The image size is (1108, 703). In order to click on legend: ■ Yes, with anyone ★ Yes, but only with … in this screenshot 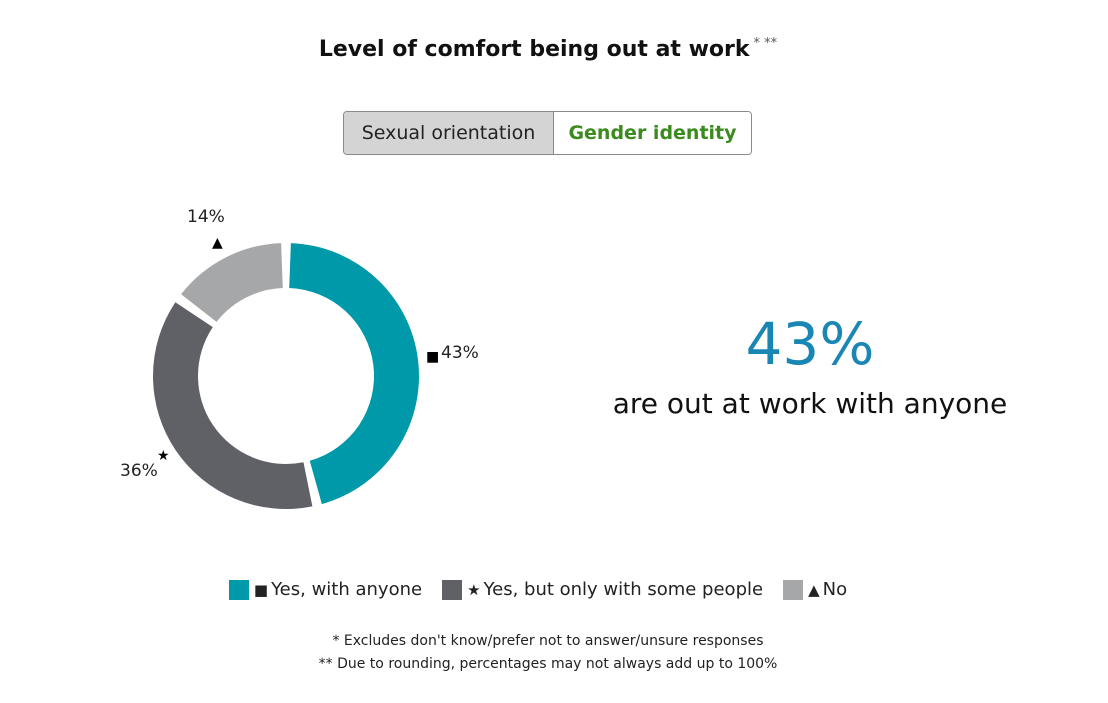, I will do `click(538, 589)`.